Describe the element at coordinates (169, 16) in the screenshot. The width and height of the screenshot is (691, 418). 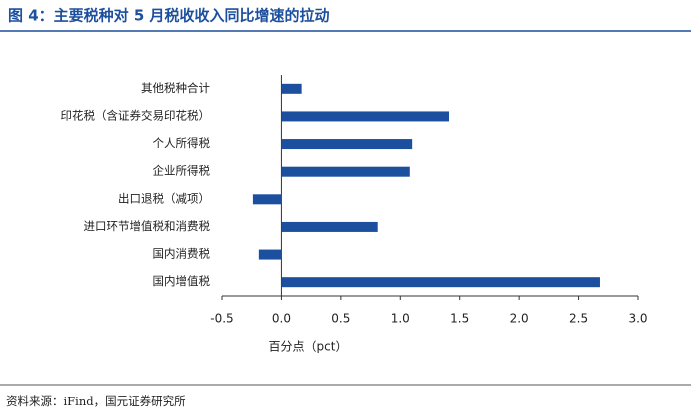
I see `chart-title: 图 4：主要税种对 5 月税收收入同比增速的拉动` at that location.